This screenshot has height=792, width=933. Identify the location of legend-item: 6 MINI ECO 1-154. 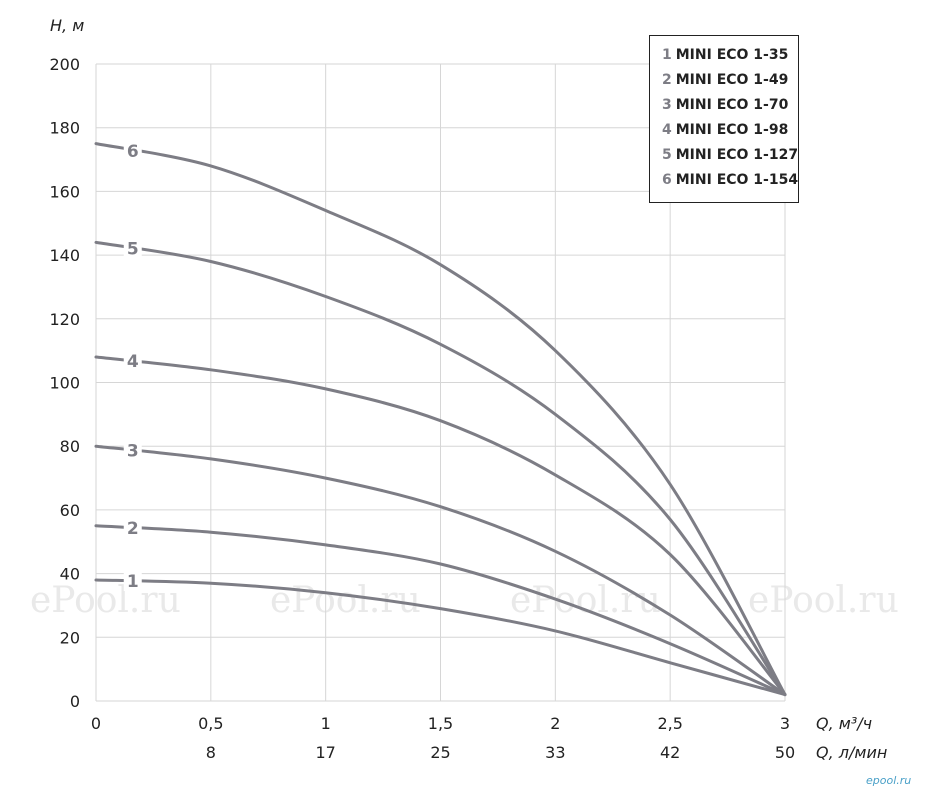
(730, 180).